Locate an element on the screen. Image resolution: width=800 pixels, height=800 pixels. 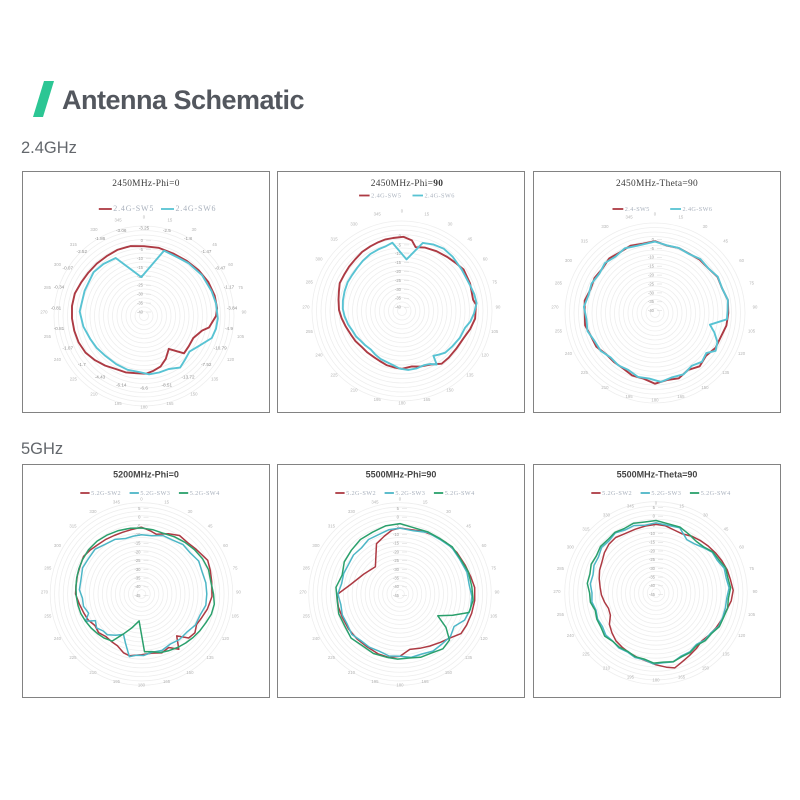
svg-text: 2450MHz-Phi=90 is located at coordinates (407, 184).